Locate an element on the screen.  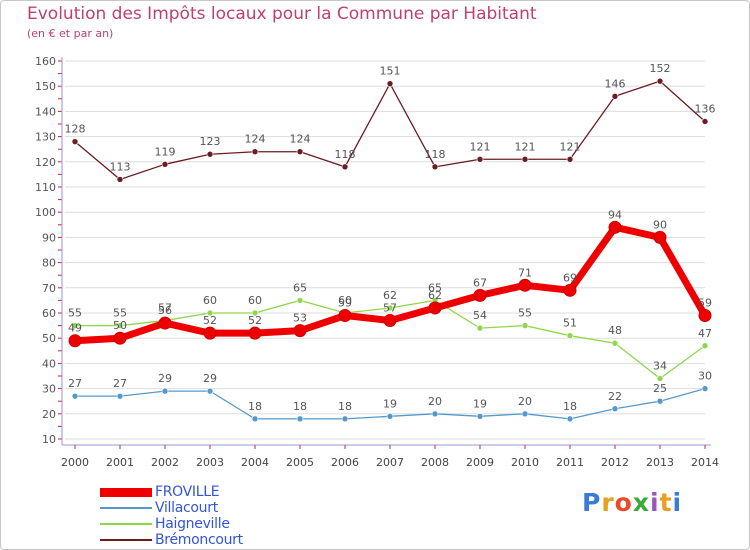
data-label: 136 is located at coordinates (705, 108).